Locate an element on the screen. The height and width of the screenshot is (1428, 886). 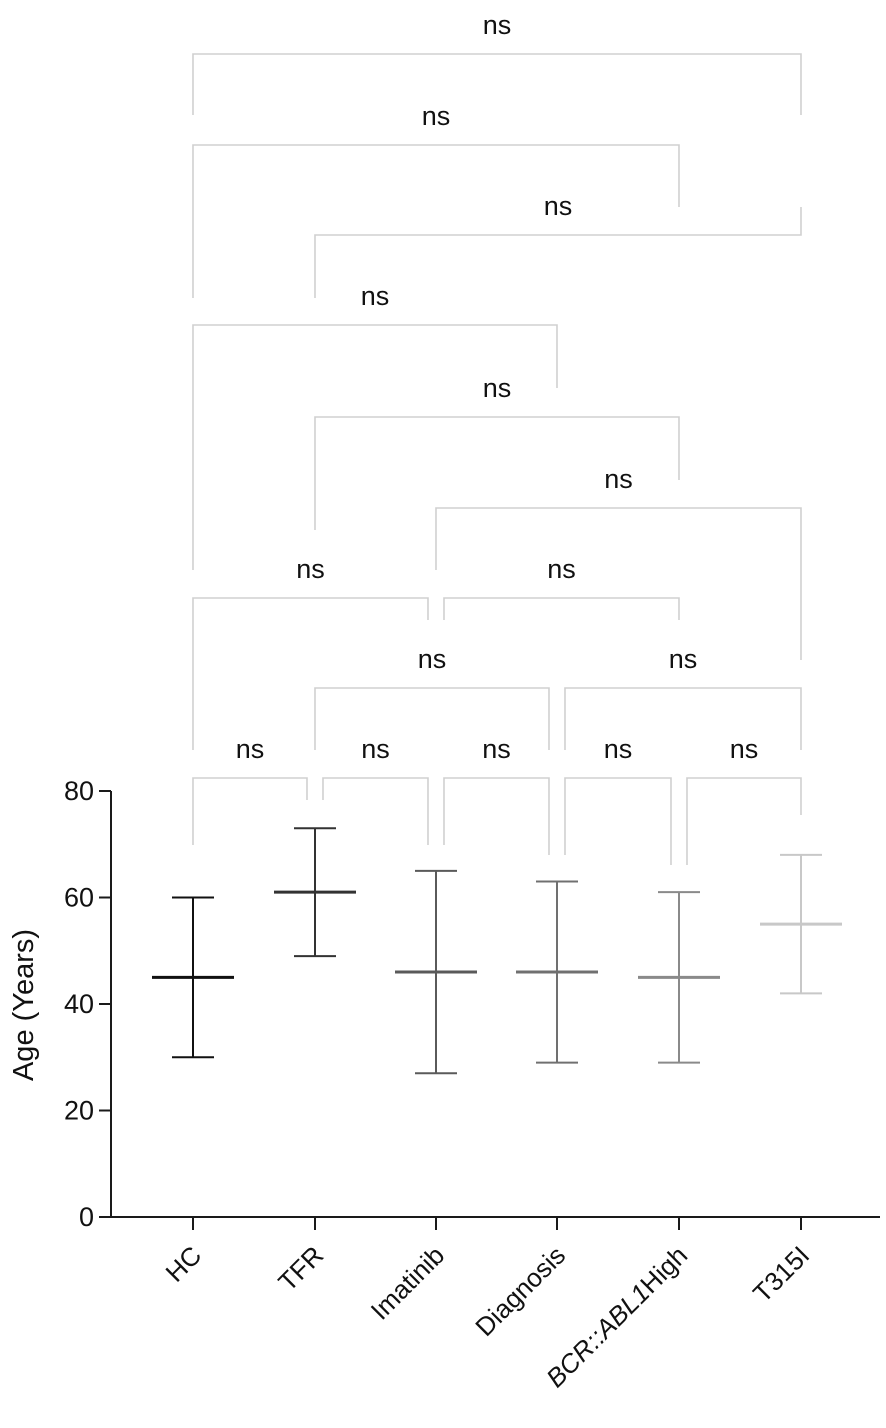
x-tick-label: Diagnosis is located at coordinates (520, 1291).